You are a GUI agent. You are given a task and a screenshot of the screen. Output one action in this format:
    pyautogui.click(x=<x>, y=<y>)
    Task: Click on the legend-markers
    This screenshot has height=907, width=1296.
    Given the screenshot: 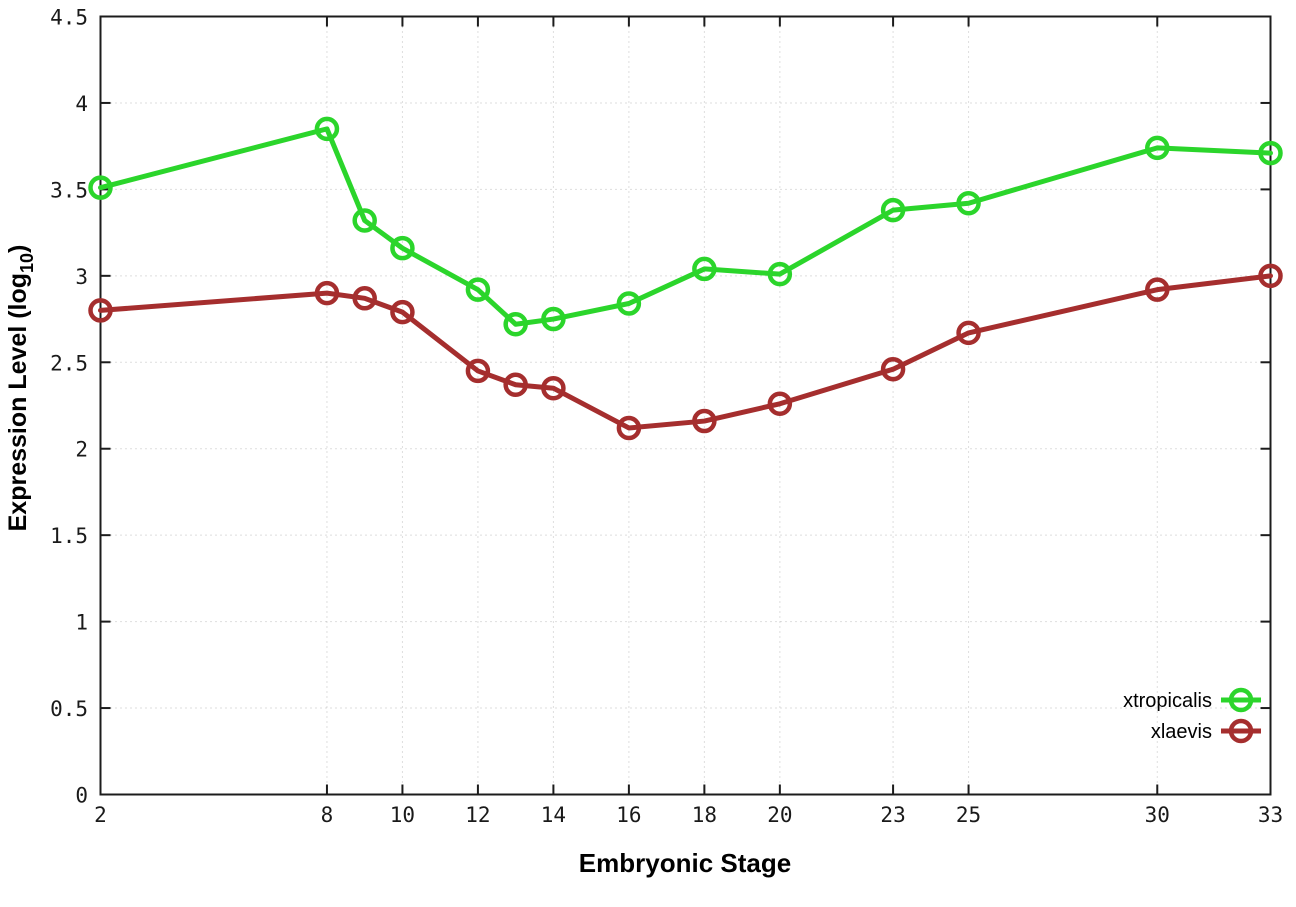 What is the action you would take?
    pyautogui.click(x=1241, y=715)
    